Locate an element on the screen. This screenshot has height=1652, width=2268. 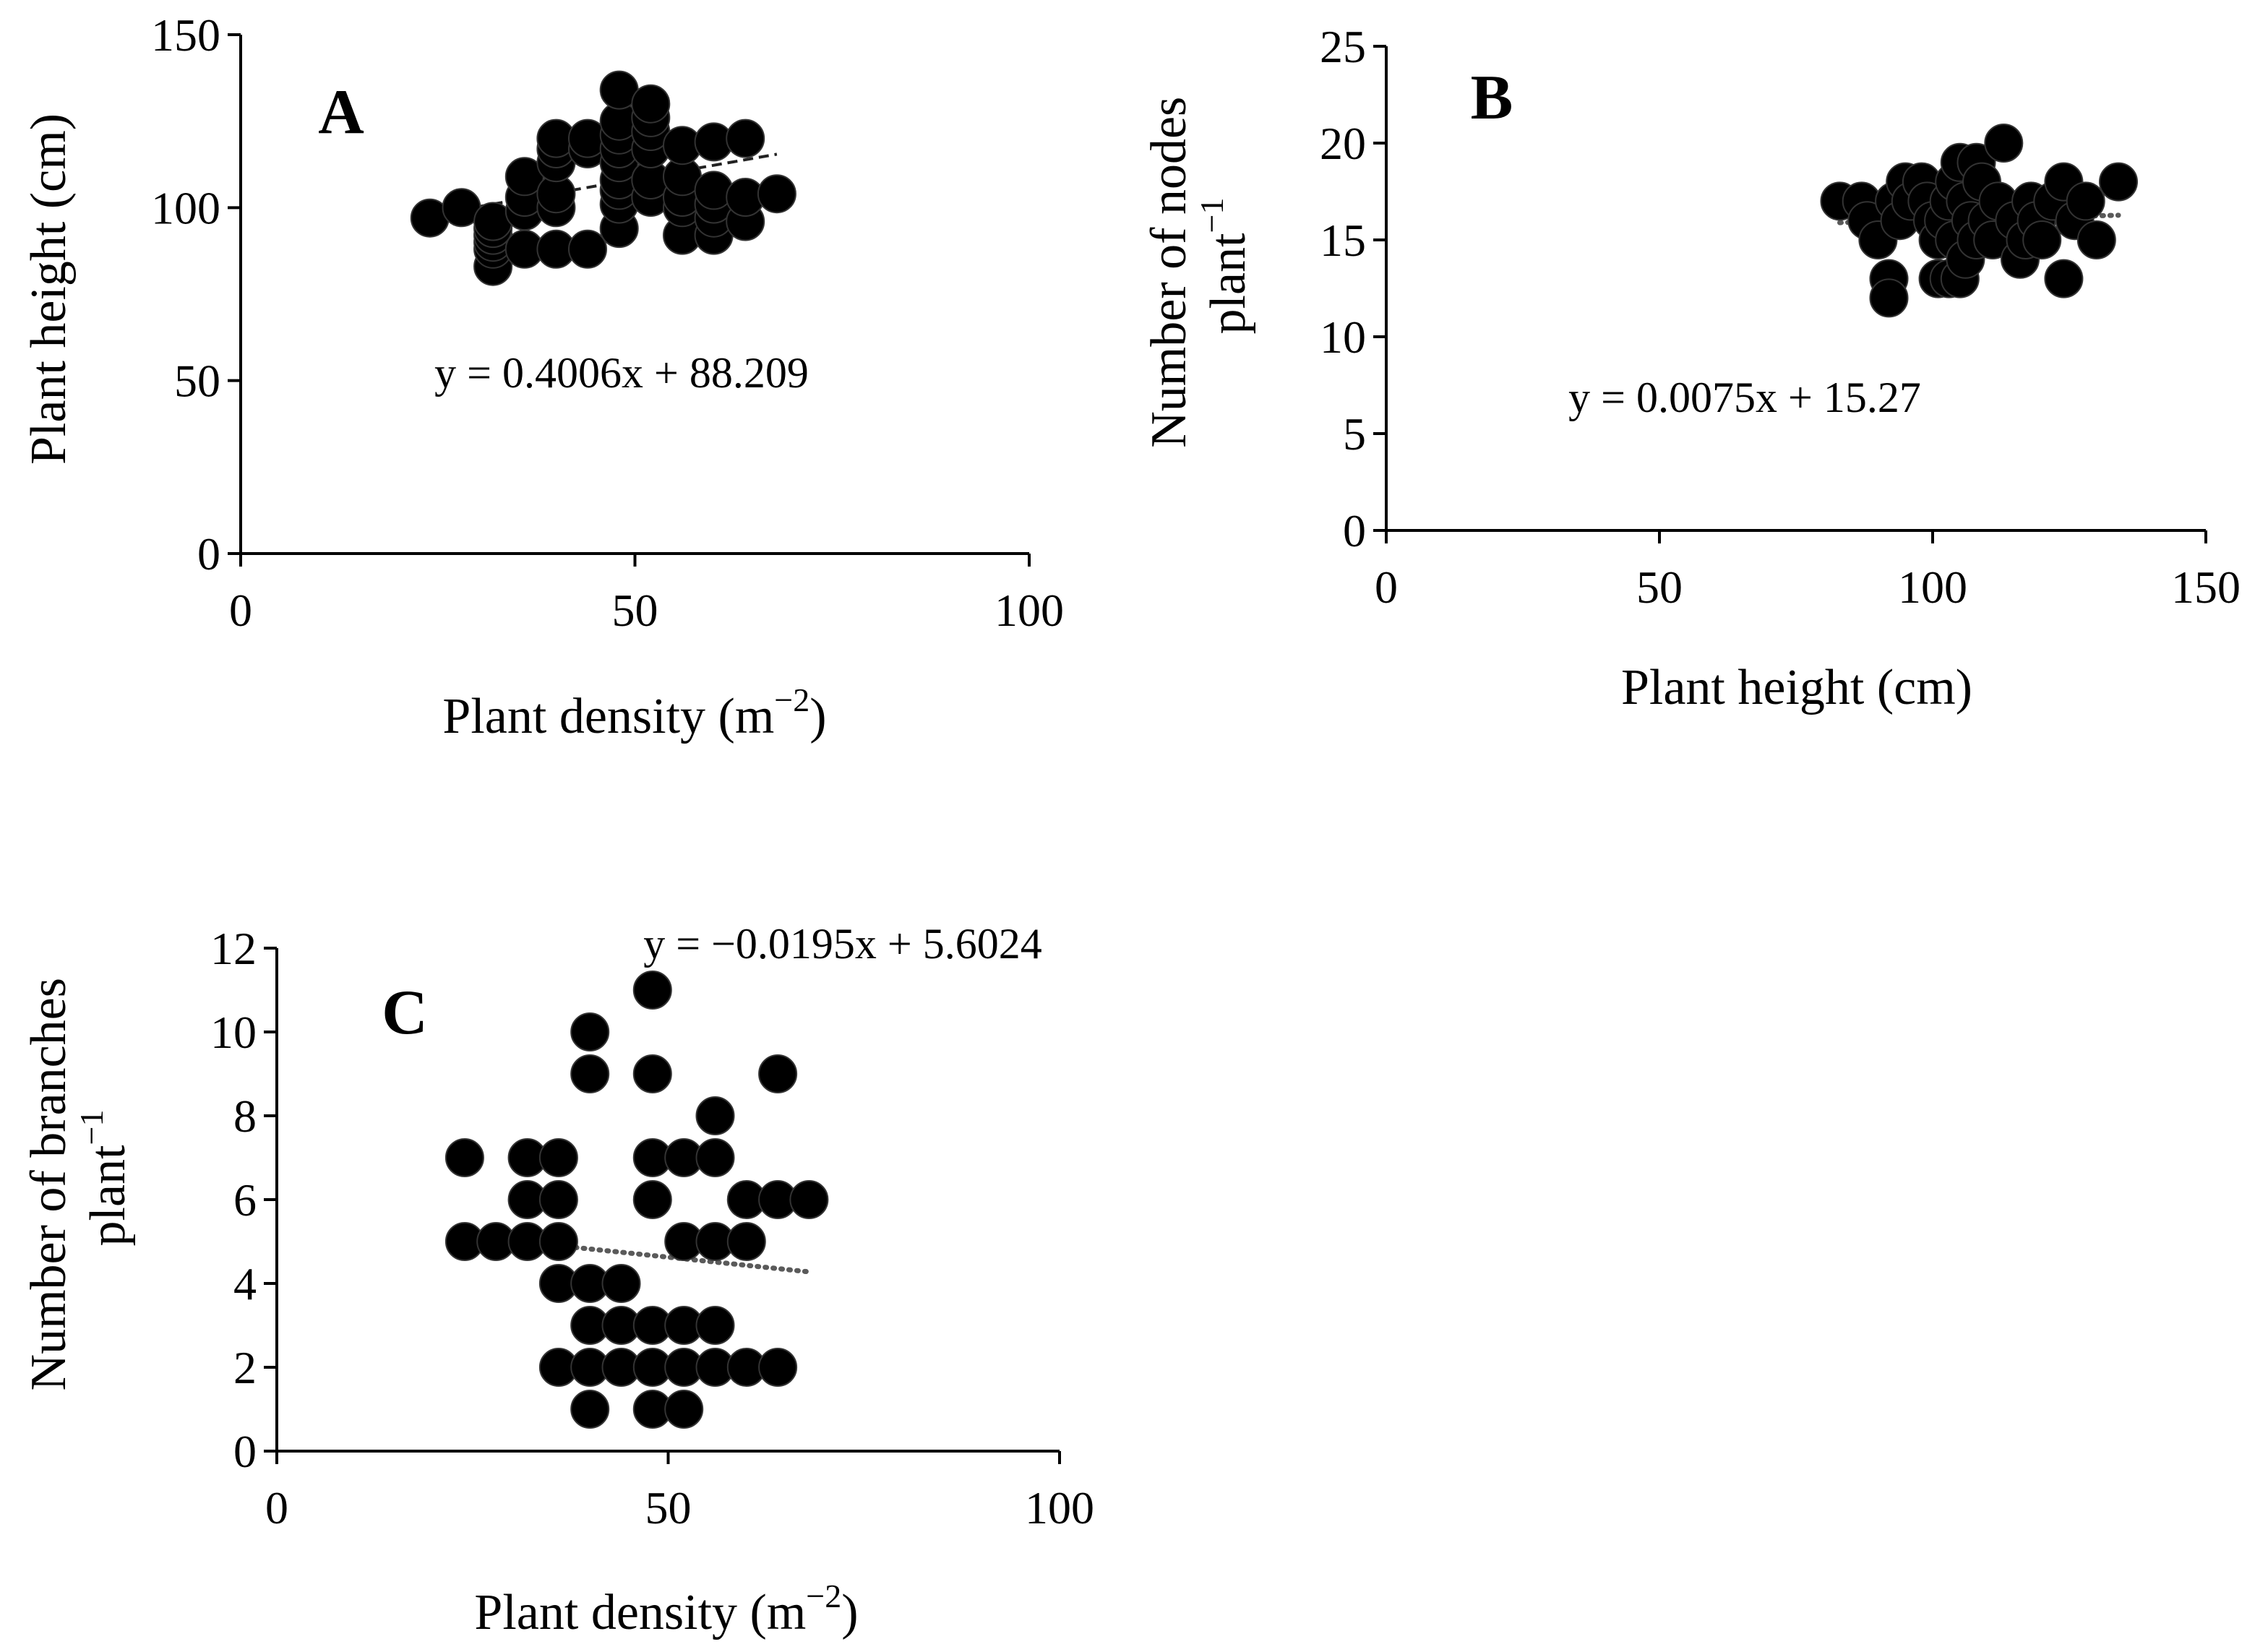
panel-c-y-tick-label: 8 is located at coordinates (245, 1116).